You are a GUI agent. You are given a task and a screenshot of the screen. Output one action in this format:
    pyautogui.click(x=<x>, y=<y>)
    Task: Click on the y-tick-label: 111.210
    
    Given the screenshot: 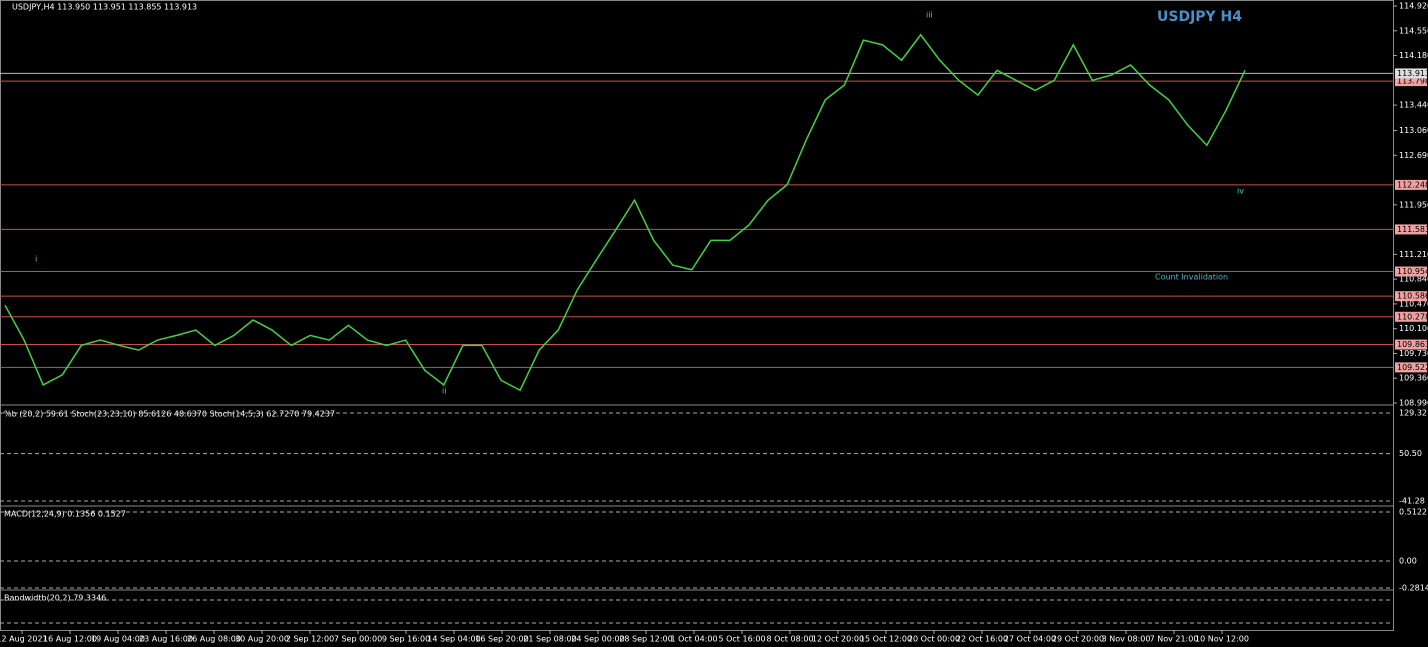 What is the action you would take?
    pyautogui.click(x=1413, y=254)
    